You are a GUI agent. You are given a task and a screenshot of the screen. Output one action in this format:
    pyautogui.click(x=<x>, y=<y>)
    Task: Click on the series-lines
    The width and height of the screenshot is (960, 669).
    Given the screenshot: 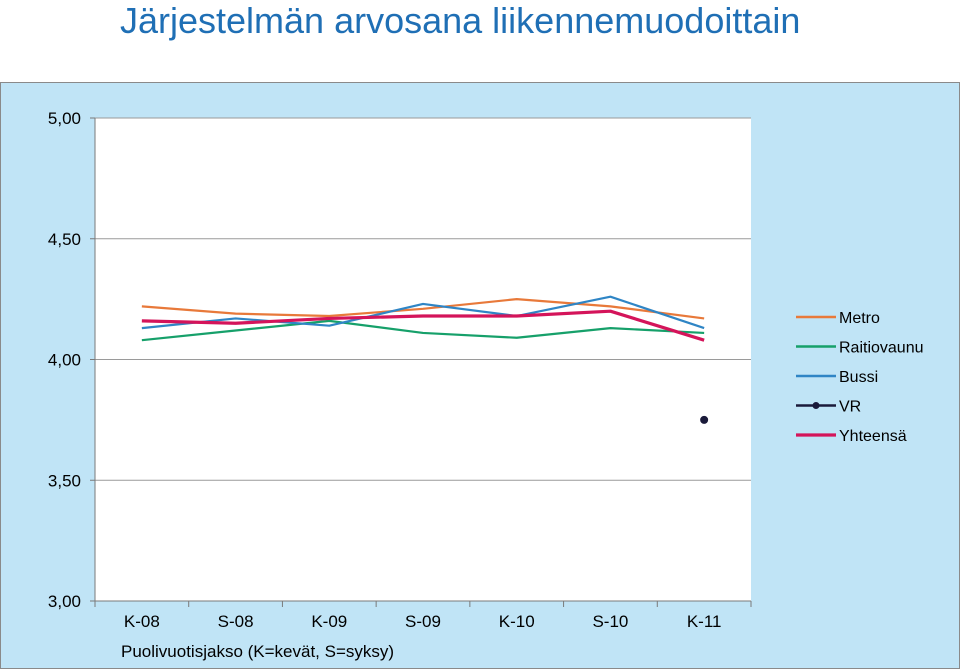 What is the action you would take?
    pyautogui.click(x=425, y=360)
    